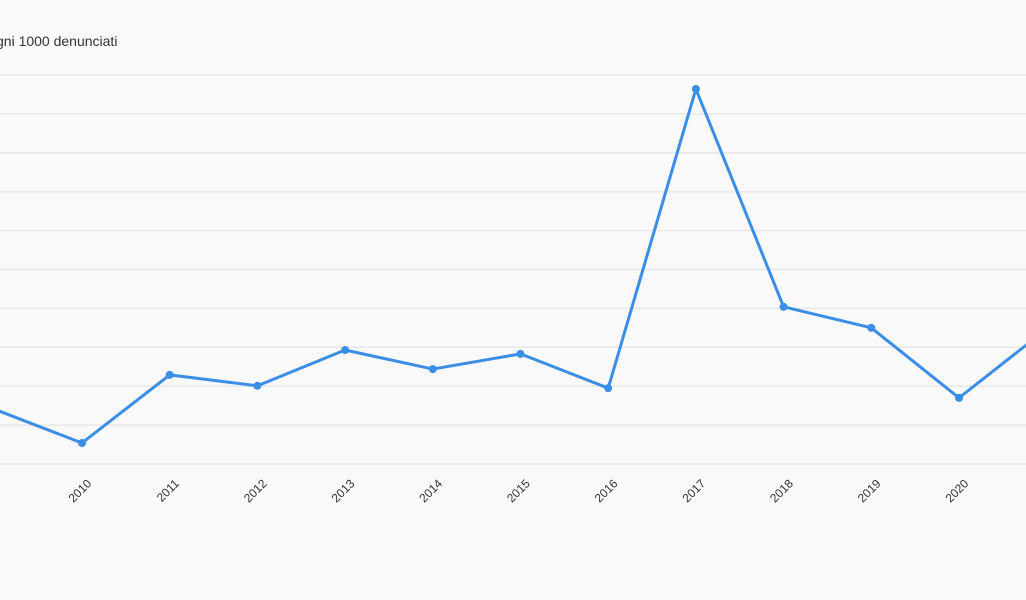  What do you see at coordinates (869, 490) in the screenshot?
I see `x-tick-label: 2019` at bounding box center [869, 490].